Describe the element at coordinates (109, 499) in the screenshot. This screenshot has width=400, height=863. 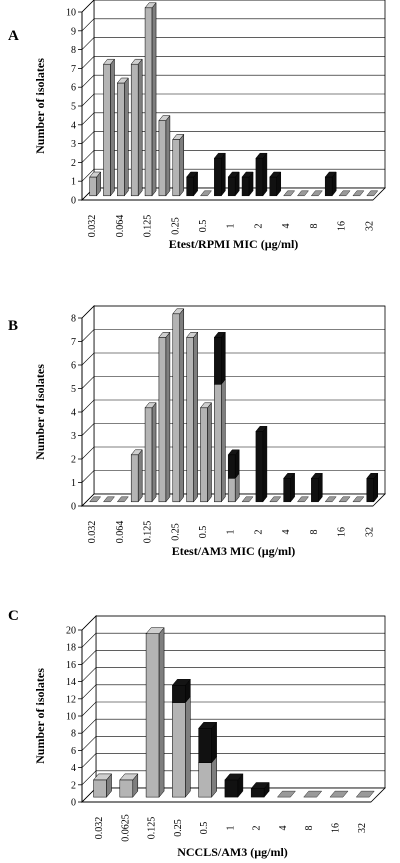
I see `bar-0.047-zero` at that location.